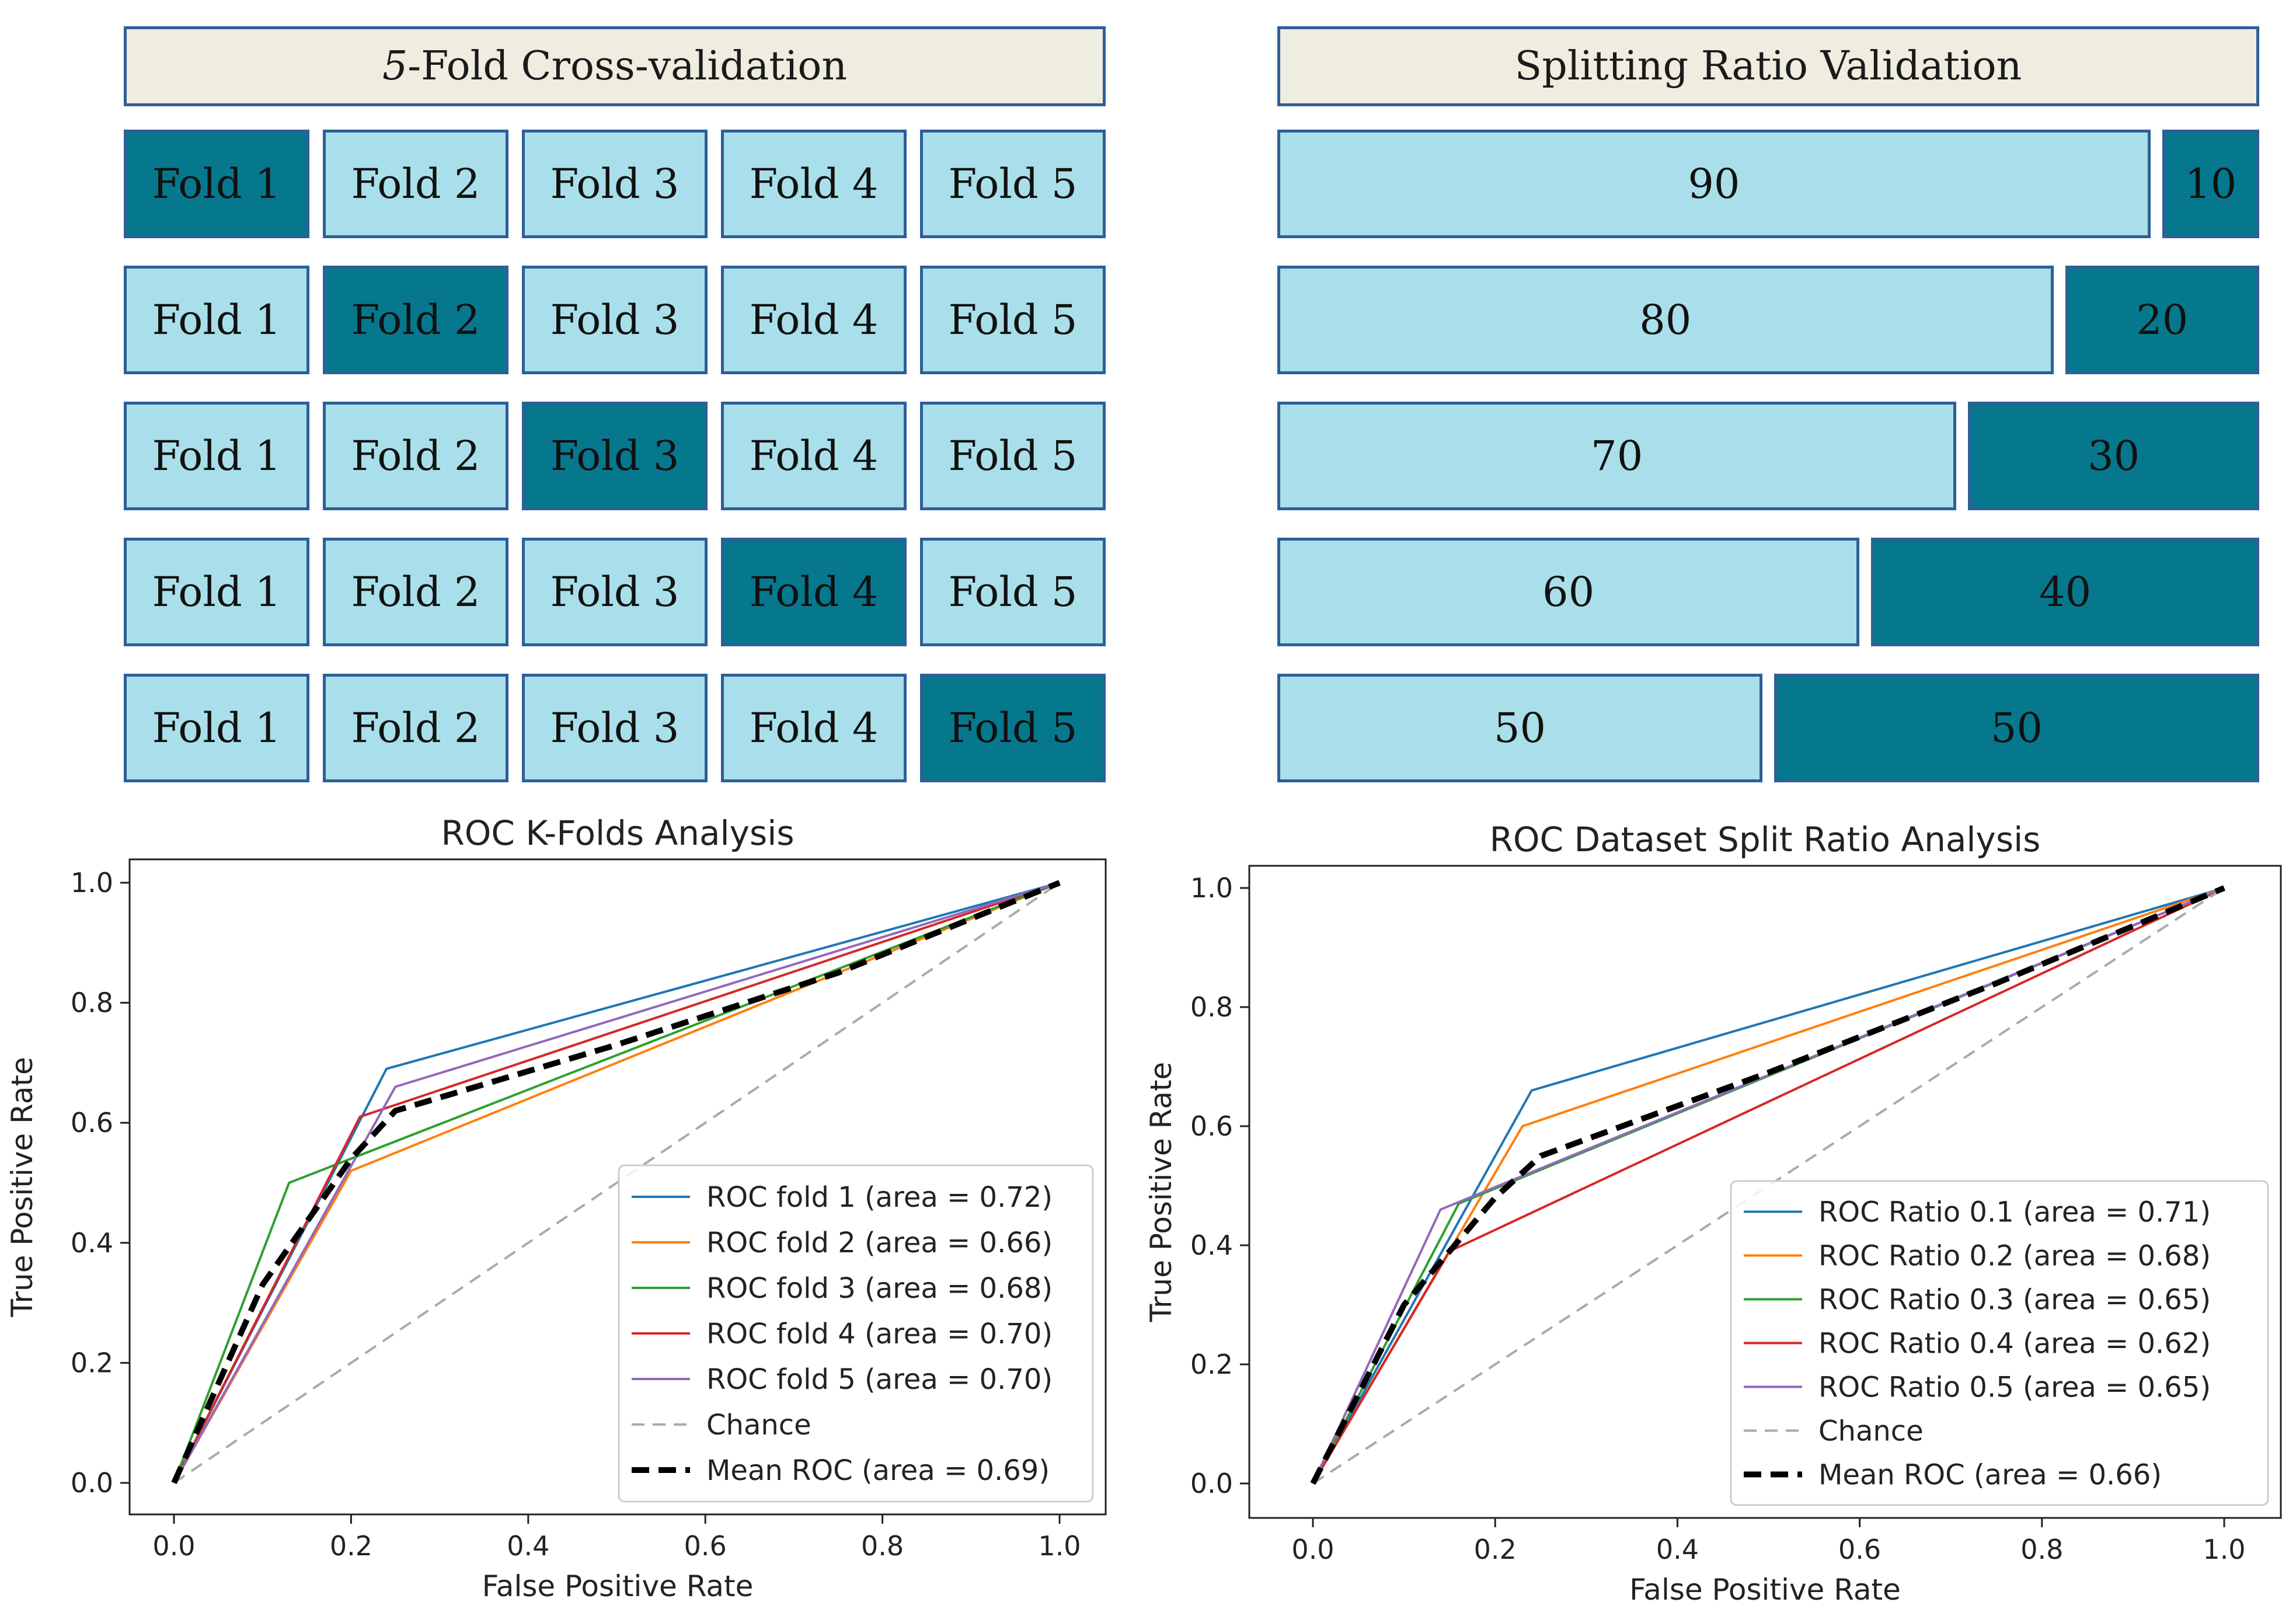  What do you see at coordinates (615, 592) in the screenshot?
I see `fold-cell-r4-c3: Fold 3` at bounding box center [615, 592].